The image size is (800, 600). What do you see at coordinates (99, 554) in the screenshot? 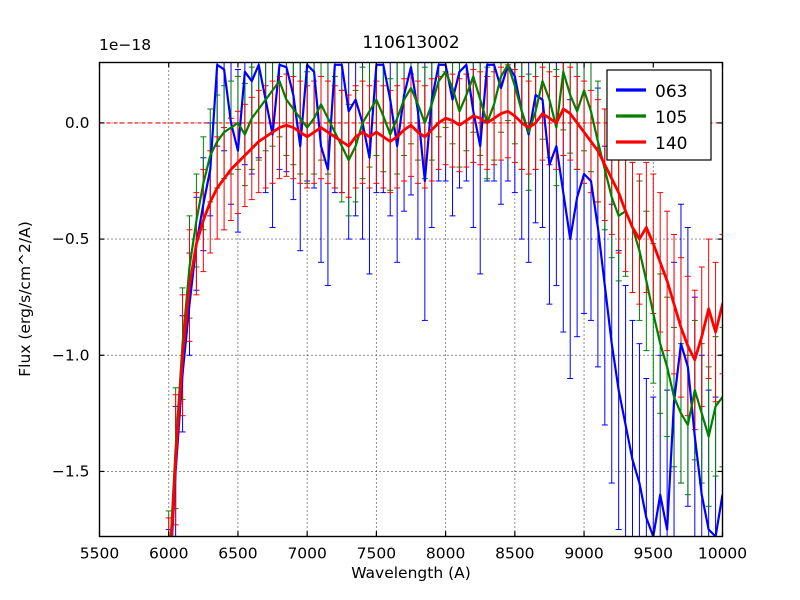
I see `x-tick-label: 5500` at bounding box center [99, 554].